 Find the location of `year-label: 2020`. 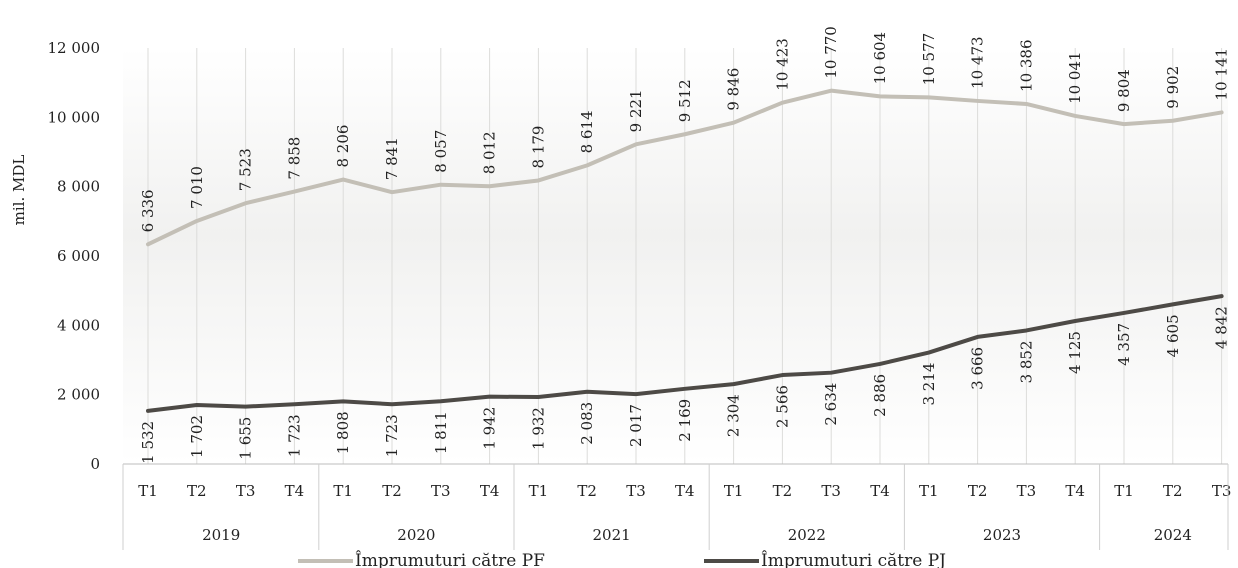

year-label: 2020 is located at coordinates (416, 535).